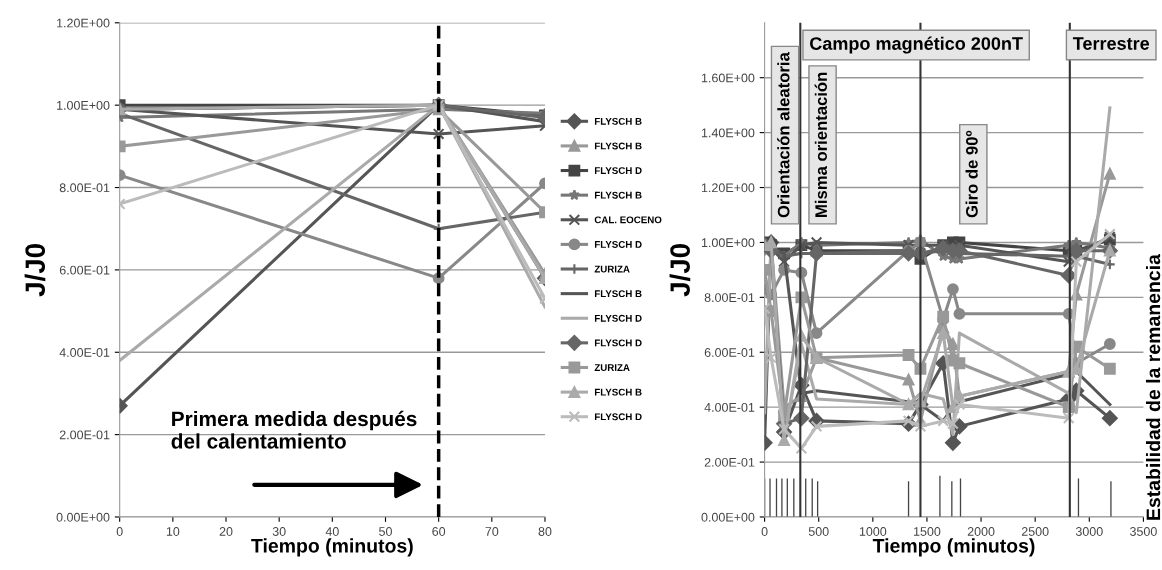 The image size is (1162, 570). Describe the element at coordinates (545, 531) in the screenshot. I see `x-tick-label: 80` at that location.